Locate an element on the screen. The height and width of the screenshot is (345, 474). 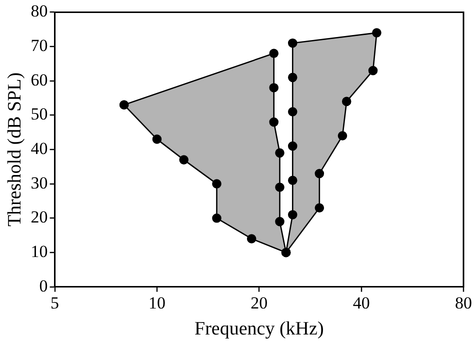
x-tick-label: 40 is located at coordinates (361, 302).